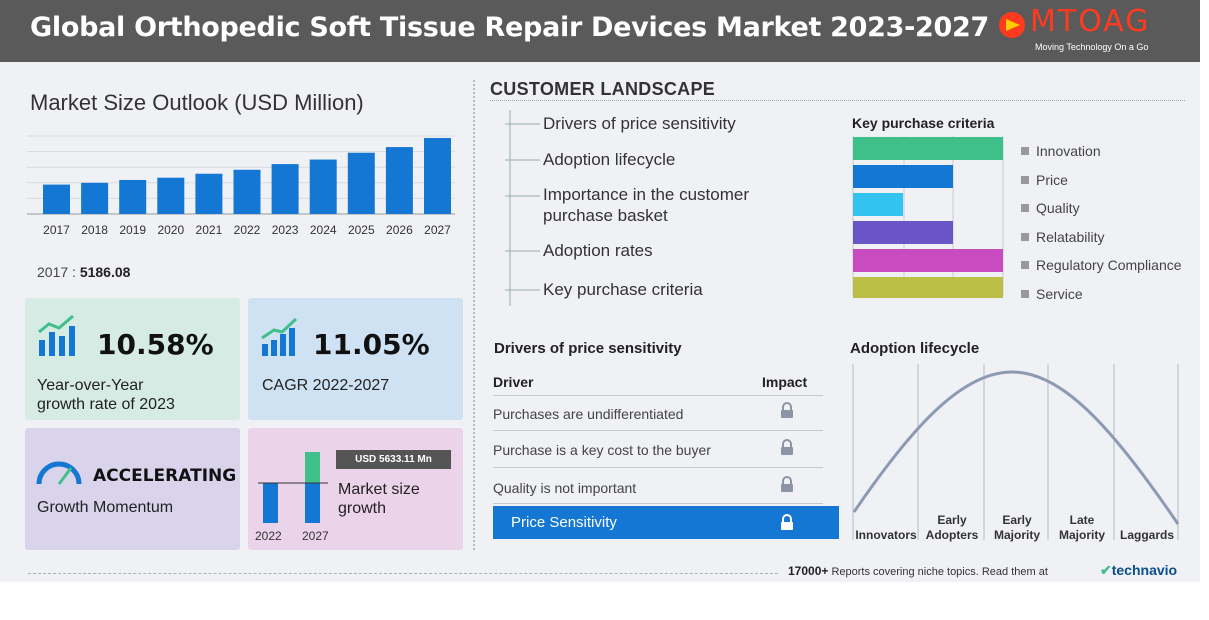  I want to click on bar-2022, so click(247, 191).